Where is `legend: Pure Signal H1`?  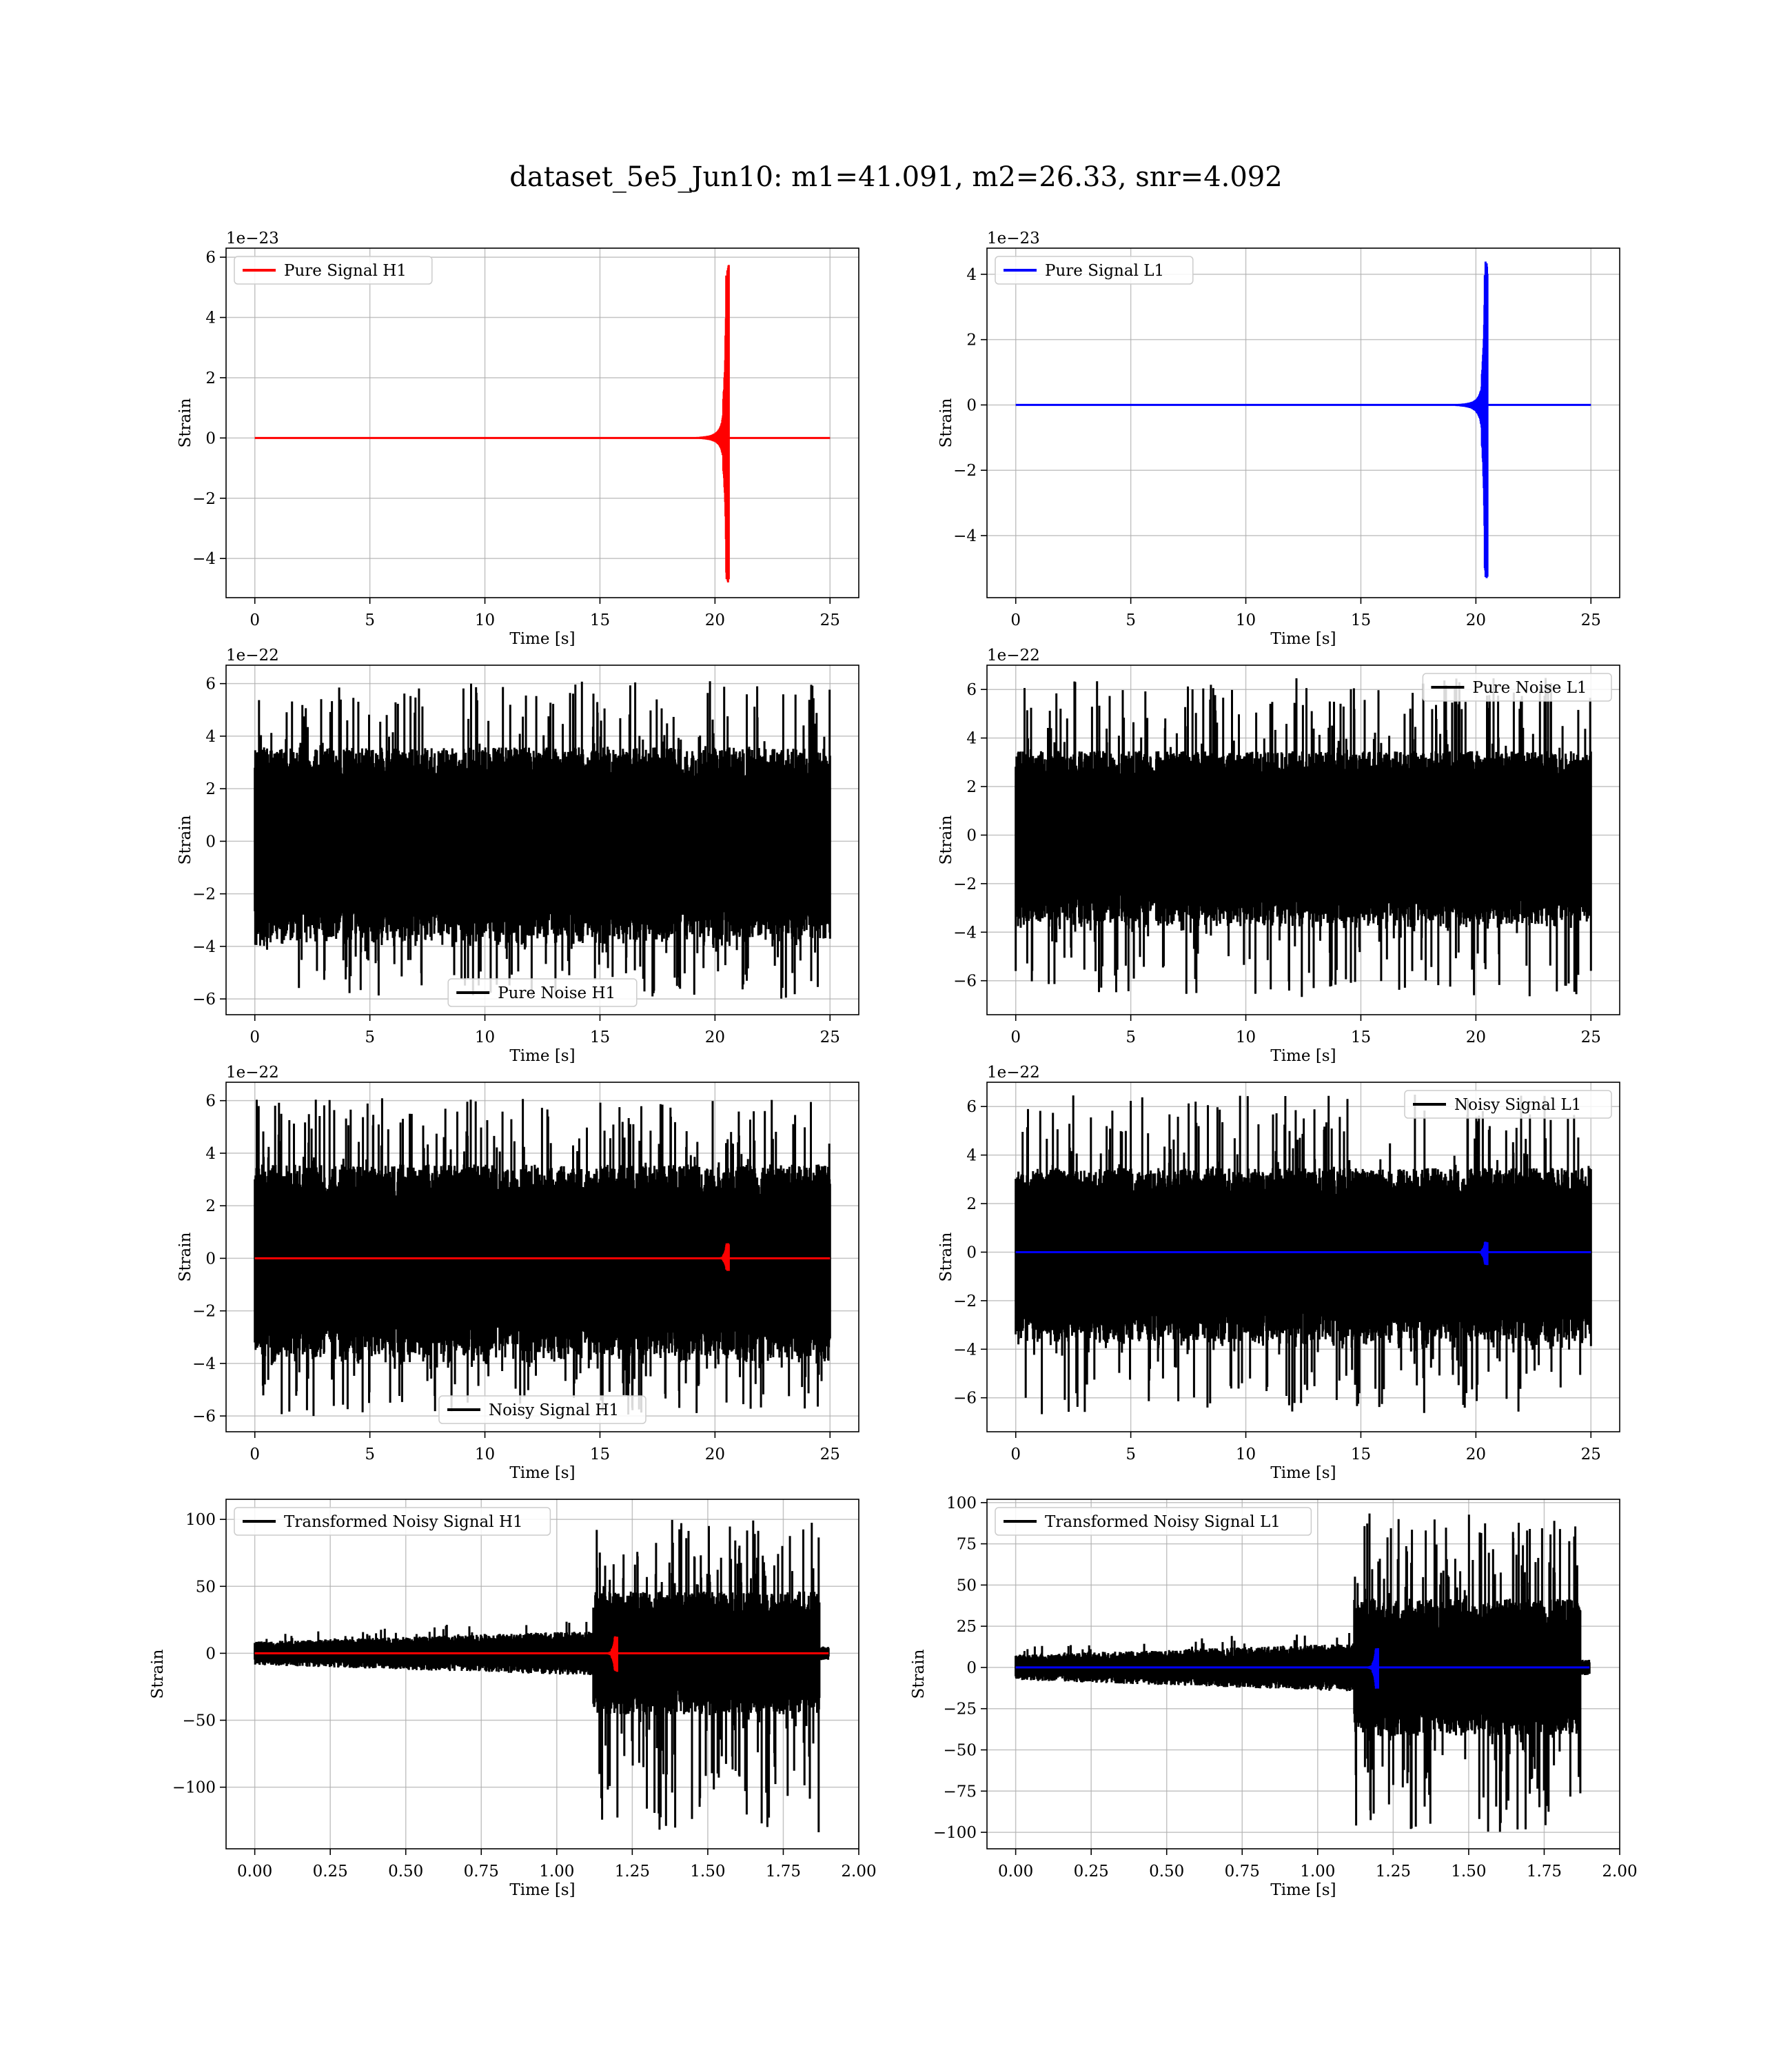 legend: Pure Signal H1 is located at coordinates (333, 270).